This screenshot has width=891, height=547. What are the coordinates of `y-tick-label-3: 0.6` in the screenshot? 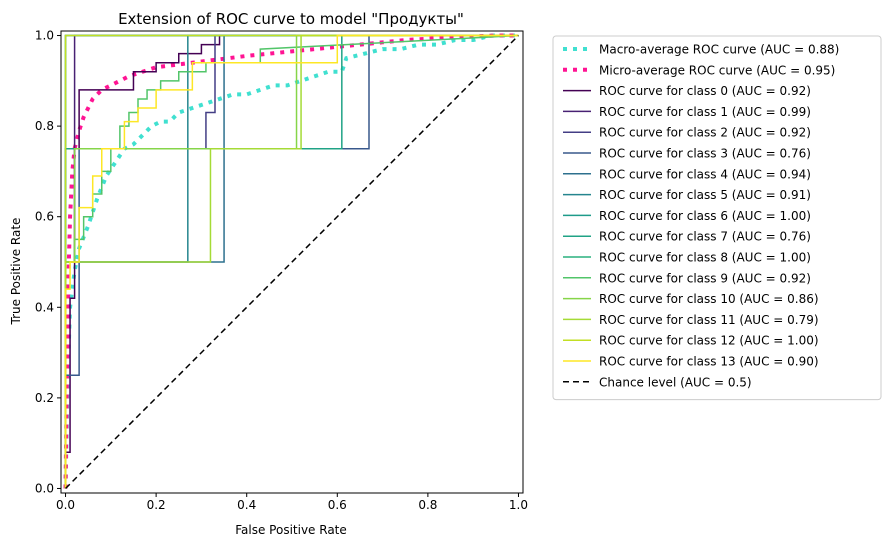 It's located at (44, 217).